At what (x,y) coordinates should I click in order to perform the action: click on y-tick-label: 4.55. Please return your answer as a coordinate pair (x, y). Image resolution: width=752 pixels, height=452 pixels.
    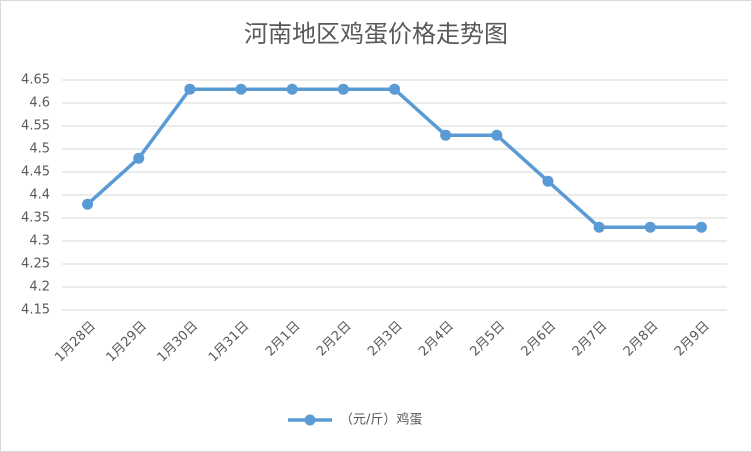
    Looking at the image, I should click on (35, 126).